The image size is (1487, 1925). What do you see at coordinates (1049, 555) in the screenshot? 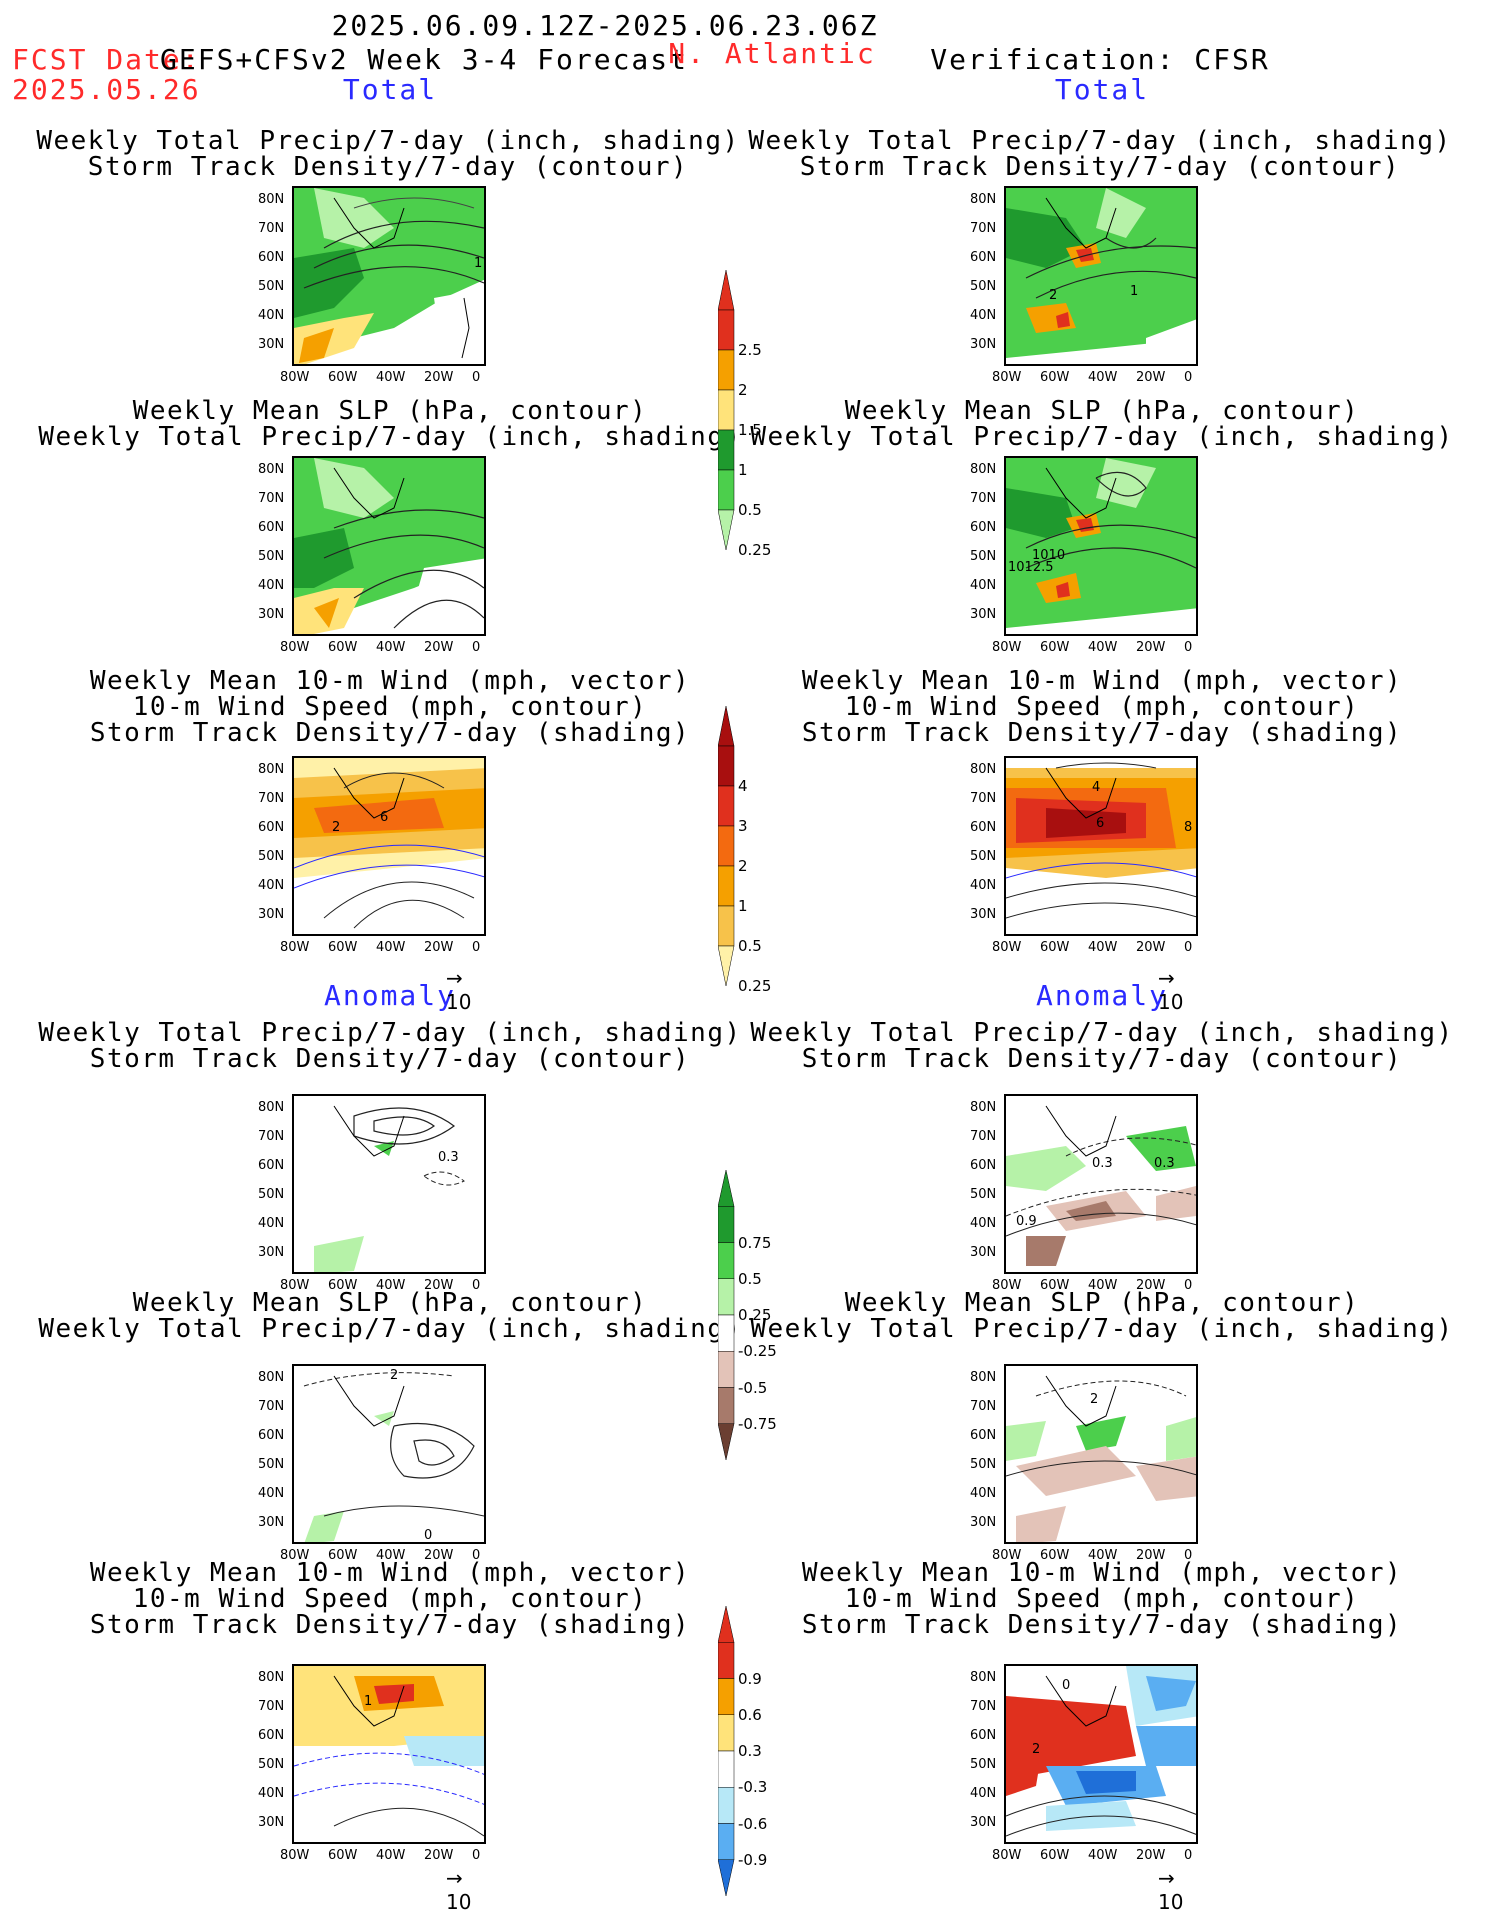
I see `contour-label: 1010` at bounding box center [1049, 555].